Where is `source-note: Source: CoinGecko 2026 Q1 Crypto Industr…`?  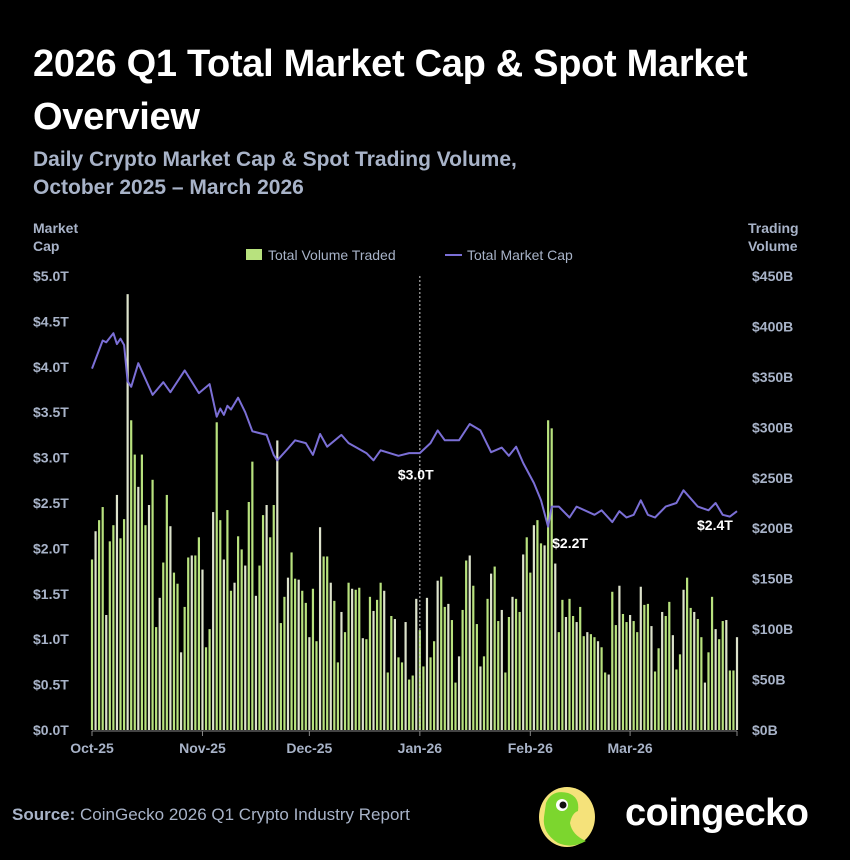 source-note: Source: CoinGecko 2026 Q1 Crypto Industr… is located at coordinates (211, 815).